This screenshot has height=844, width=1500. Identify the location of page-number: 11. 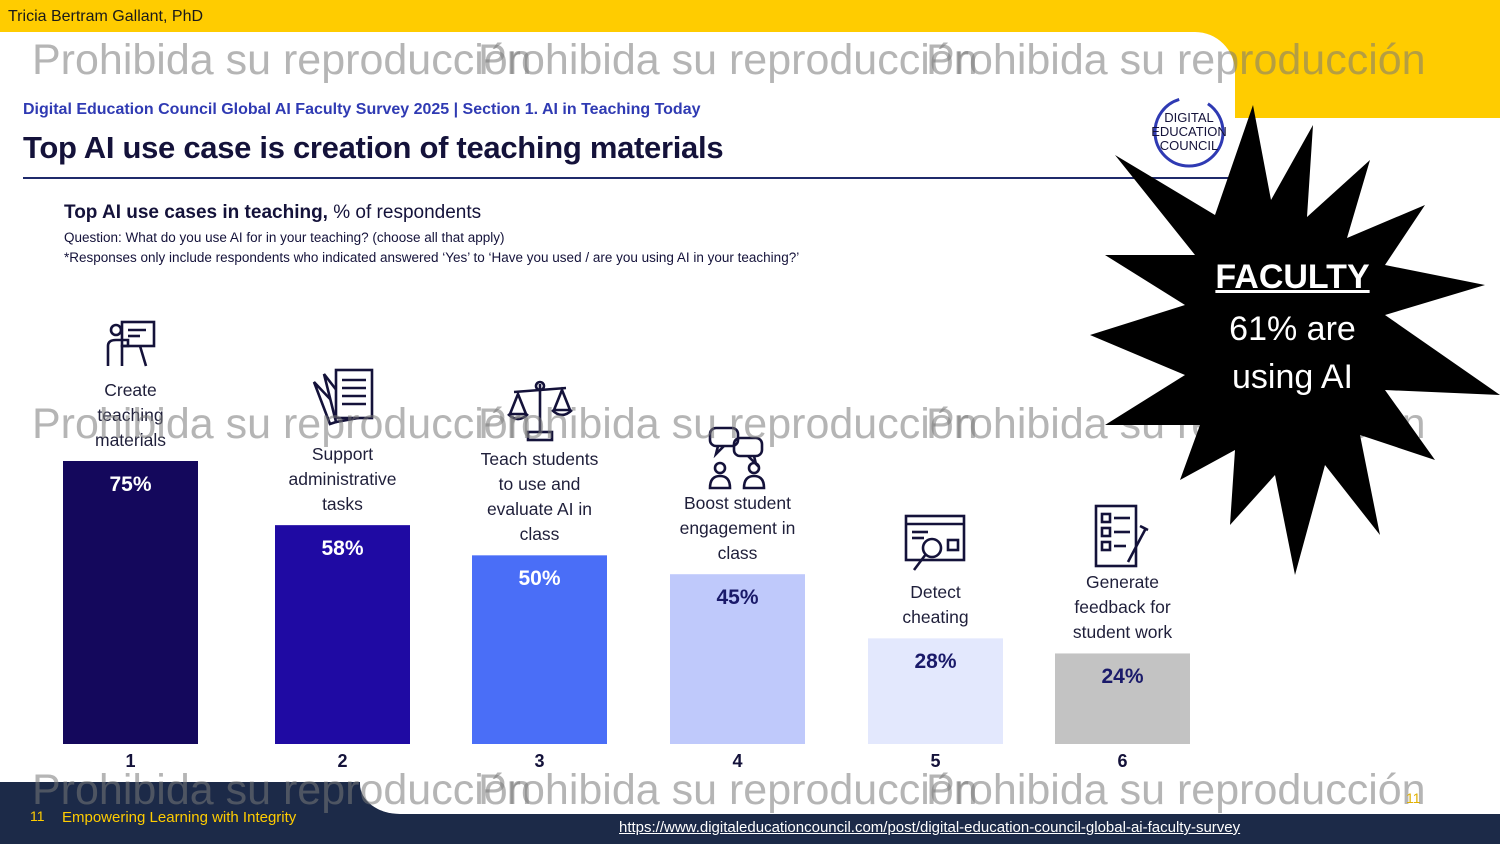
(37, 816).